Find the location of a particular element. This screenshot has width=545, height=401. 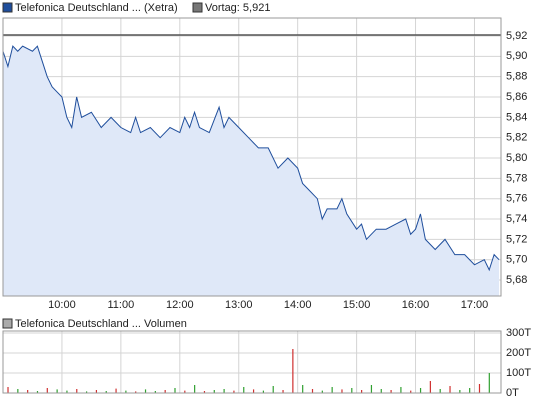

x-tick-label: 11:00 is located at coordinates (121, 305).